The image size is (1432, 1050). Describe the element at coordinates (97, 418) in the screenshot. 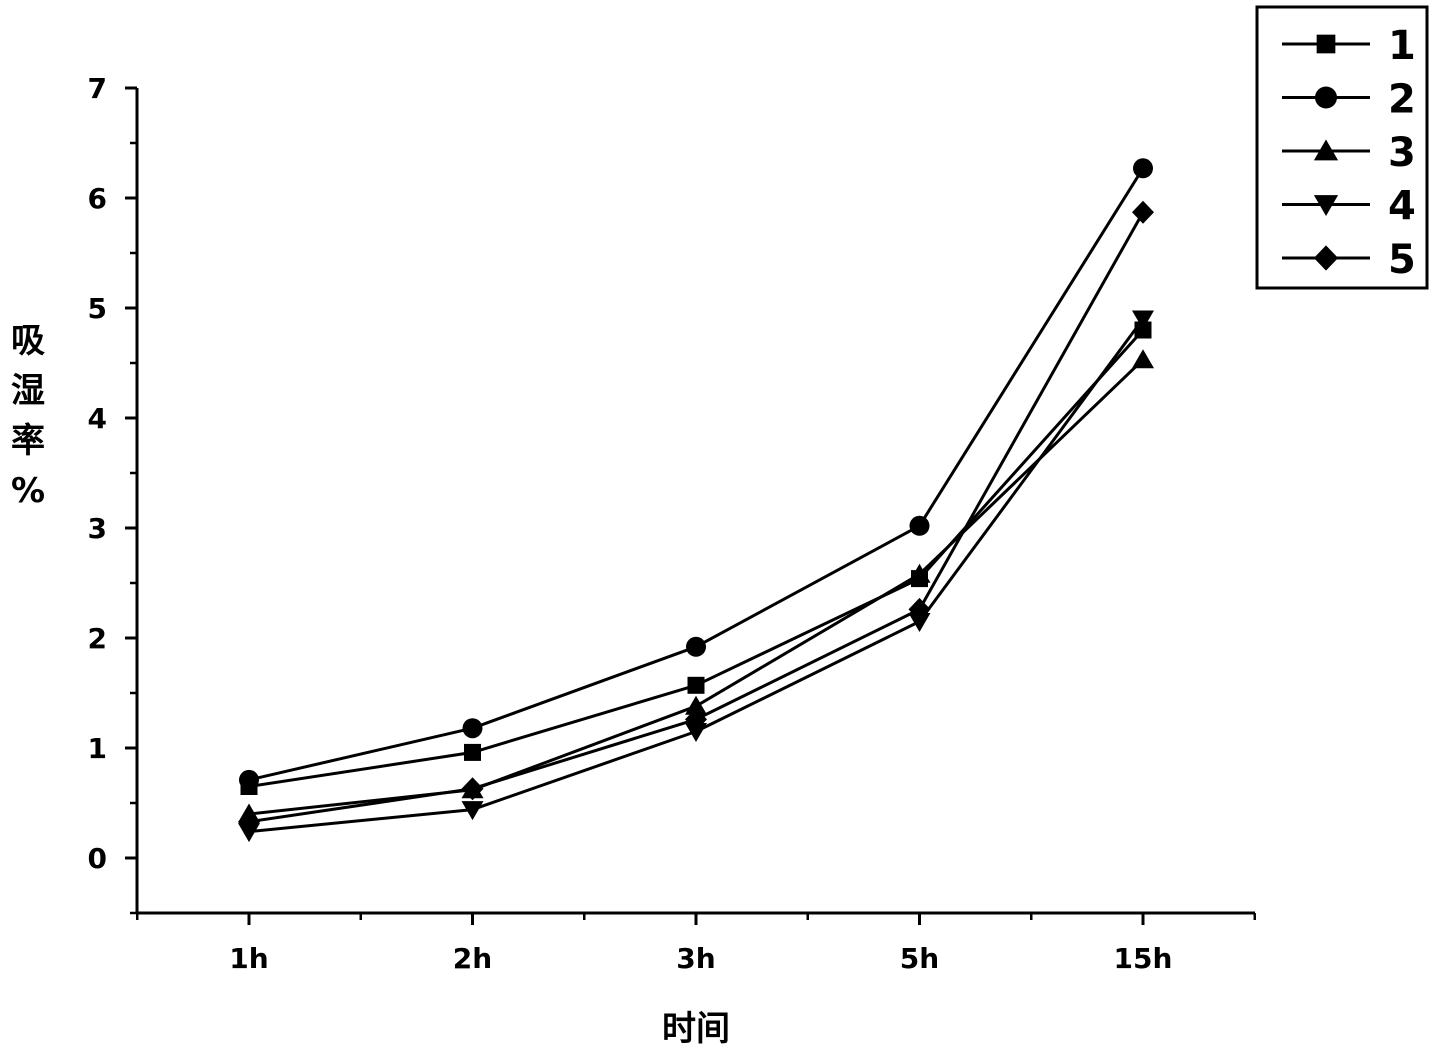

I see `y-tick-label: 4` at that location.